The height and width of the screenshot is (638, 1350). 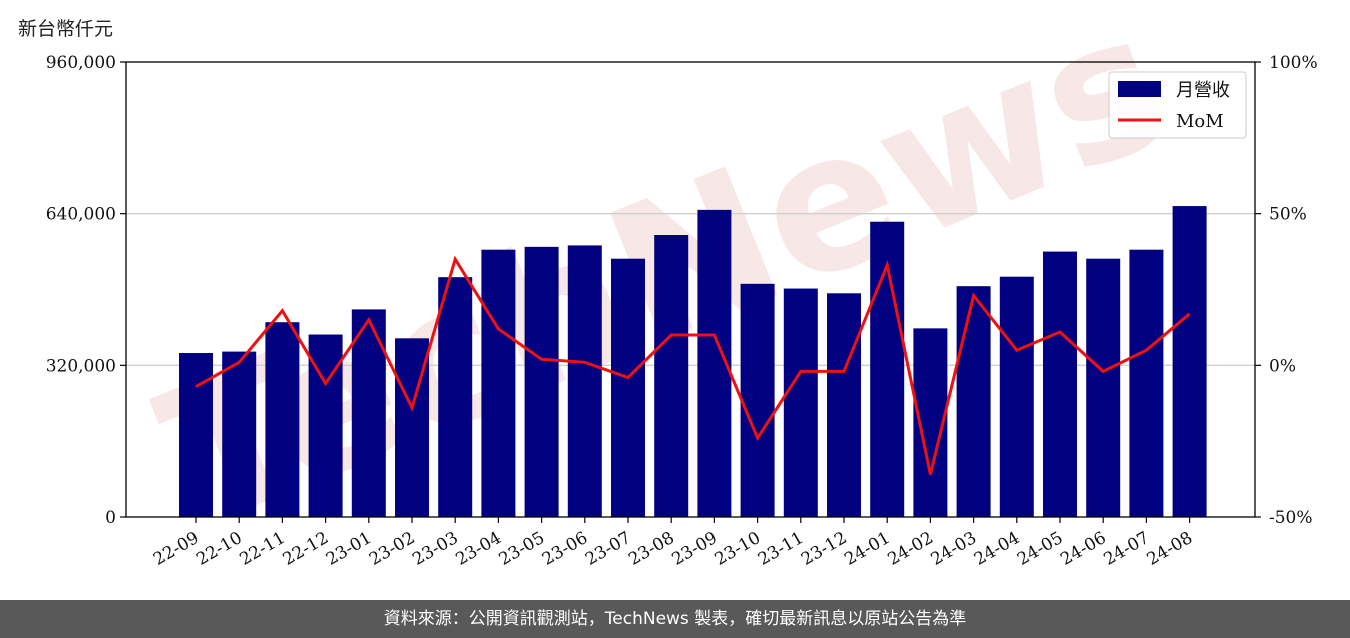 What do you see at coordinates (1177, 105) in the screenshot?
I see `legend: 月營收 MoM` at bounding box center [1177, 105].